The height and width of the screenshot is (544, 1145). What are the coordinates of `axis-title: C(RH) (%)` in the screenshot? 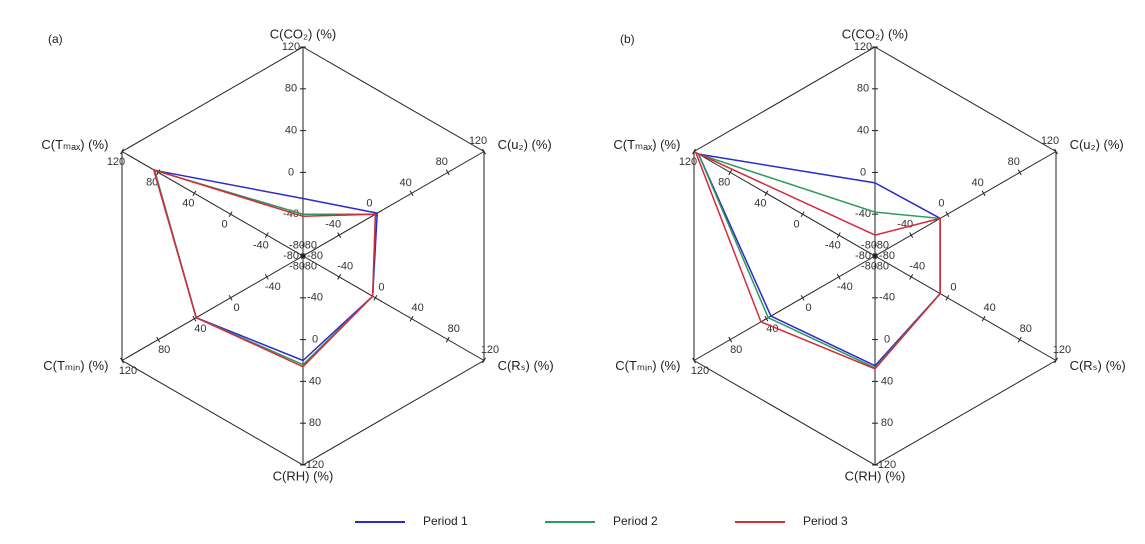 It's located at (875, 475).